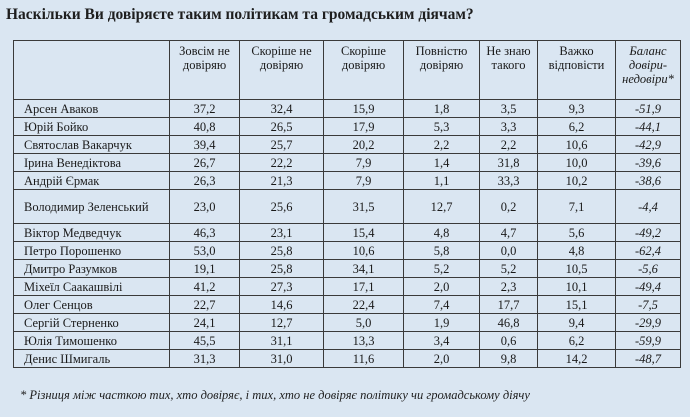 The width and height of the screenshot is (690, 417). Describe the element at coordinates (204, 162) in the screenshot. I see `cell-no-trust-at-all: 26,7` at that location.